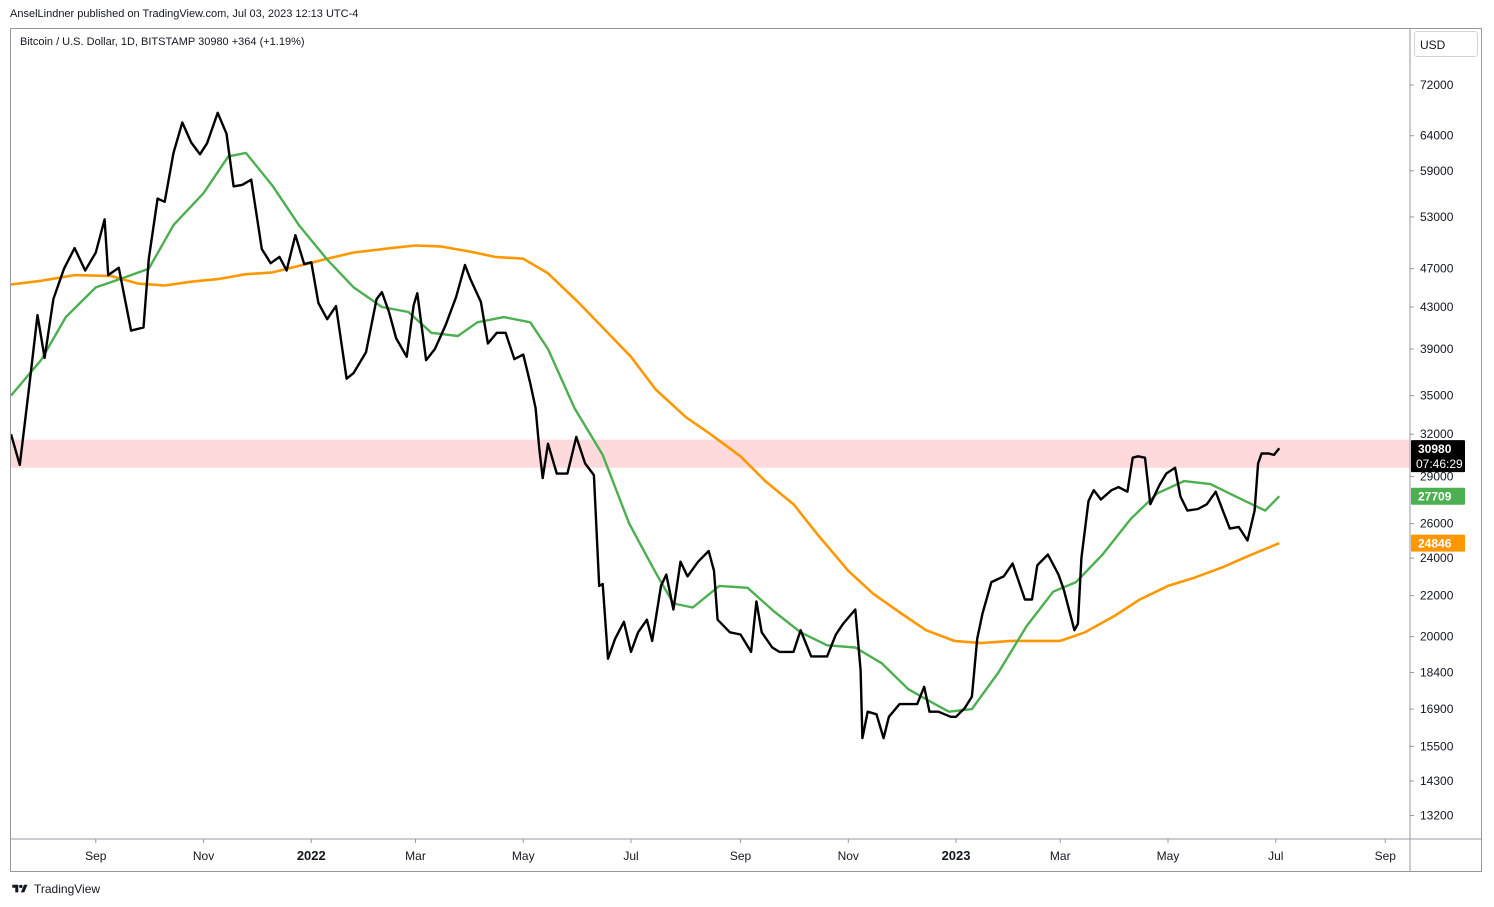 The image size is (1494, 907). I want to click on y-tick-label: 39000, so click(1437, 349).